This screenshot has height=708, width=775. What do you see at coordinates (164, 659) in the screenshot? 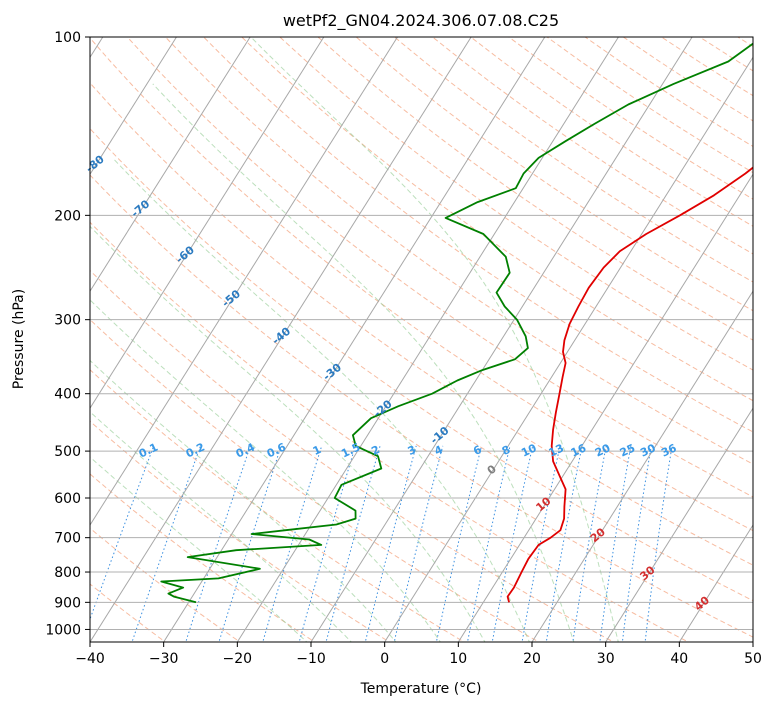
I see `x-tick-label: −30` at bounding box center [164, 659].